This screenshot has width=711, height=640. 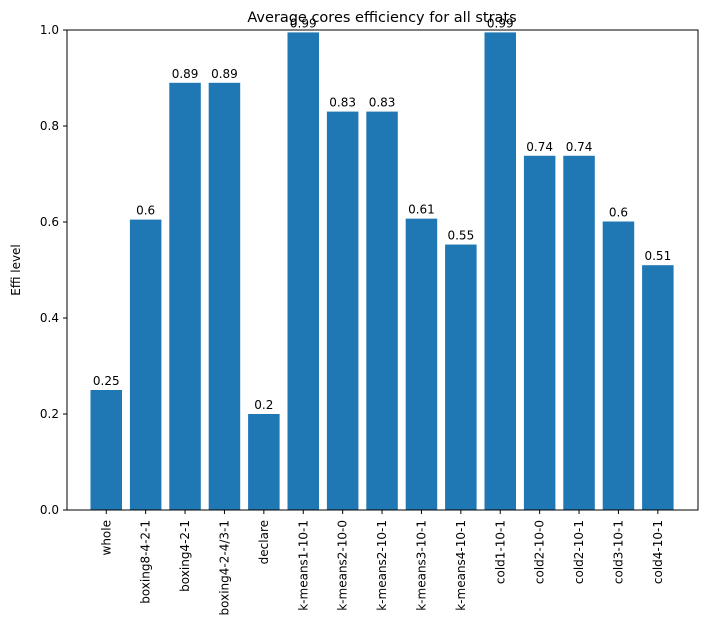 I want to click on x-tick-label-3: boxing4-2-4/3-1, so click(x=224, y=567).